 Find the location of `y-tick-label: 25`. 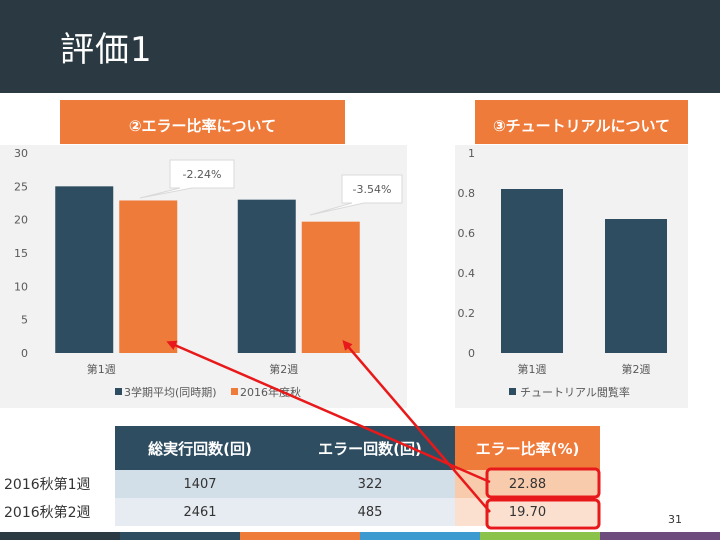

y-tick-label: 25 is located at coordinates (21, 186).